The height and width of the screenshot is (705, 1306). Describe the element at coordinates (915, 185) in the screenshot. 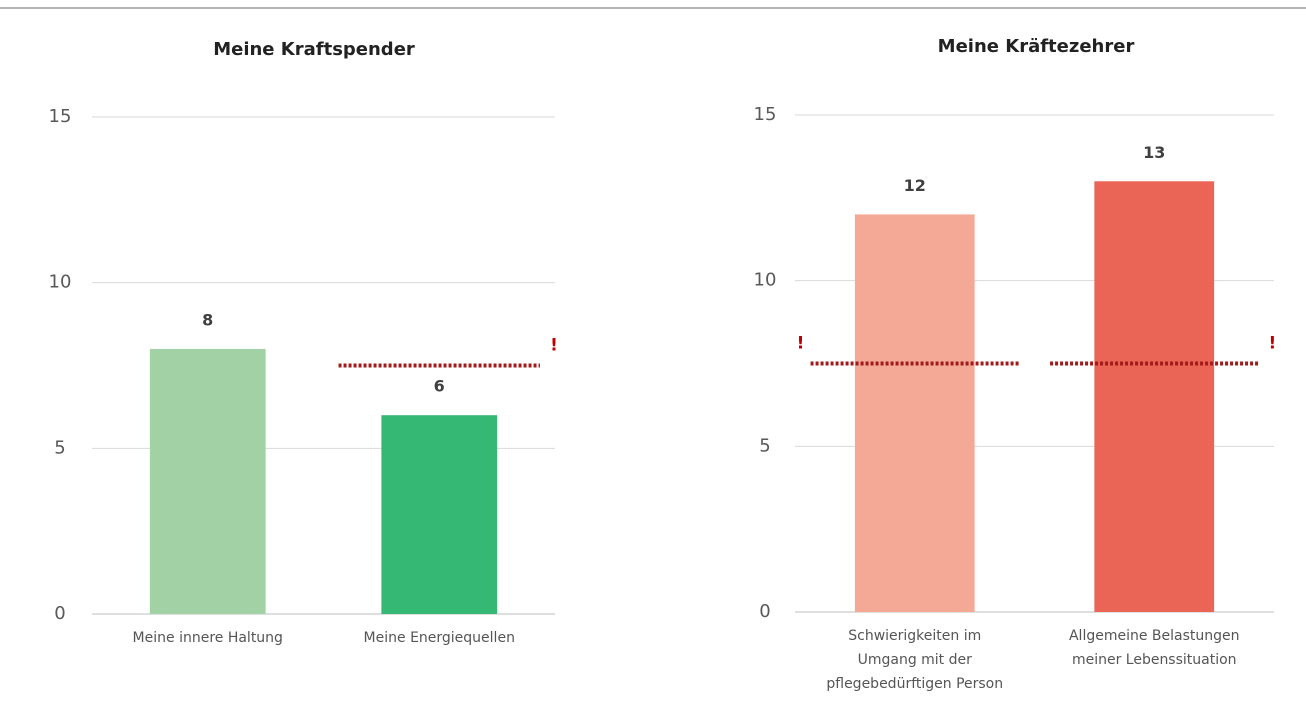

I see `data-label: 12` at that location.